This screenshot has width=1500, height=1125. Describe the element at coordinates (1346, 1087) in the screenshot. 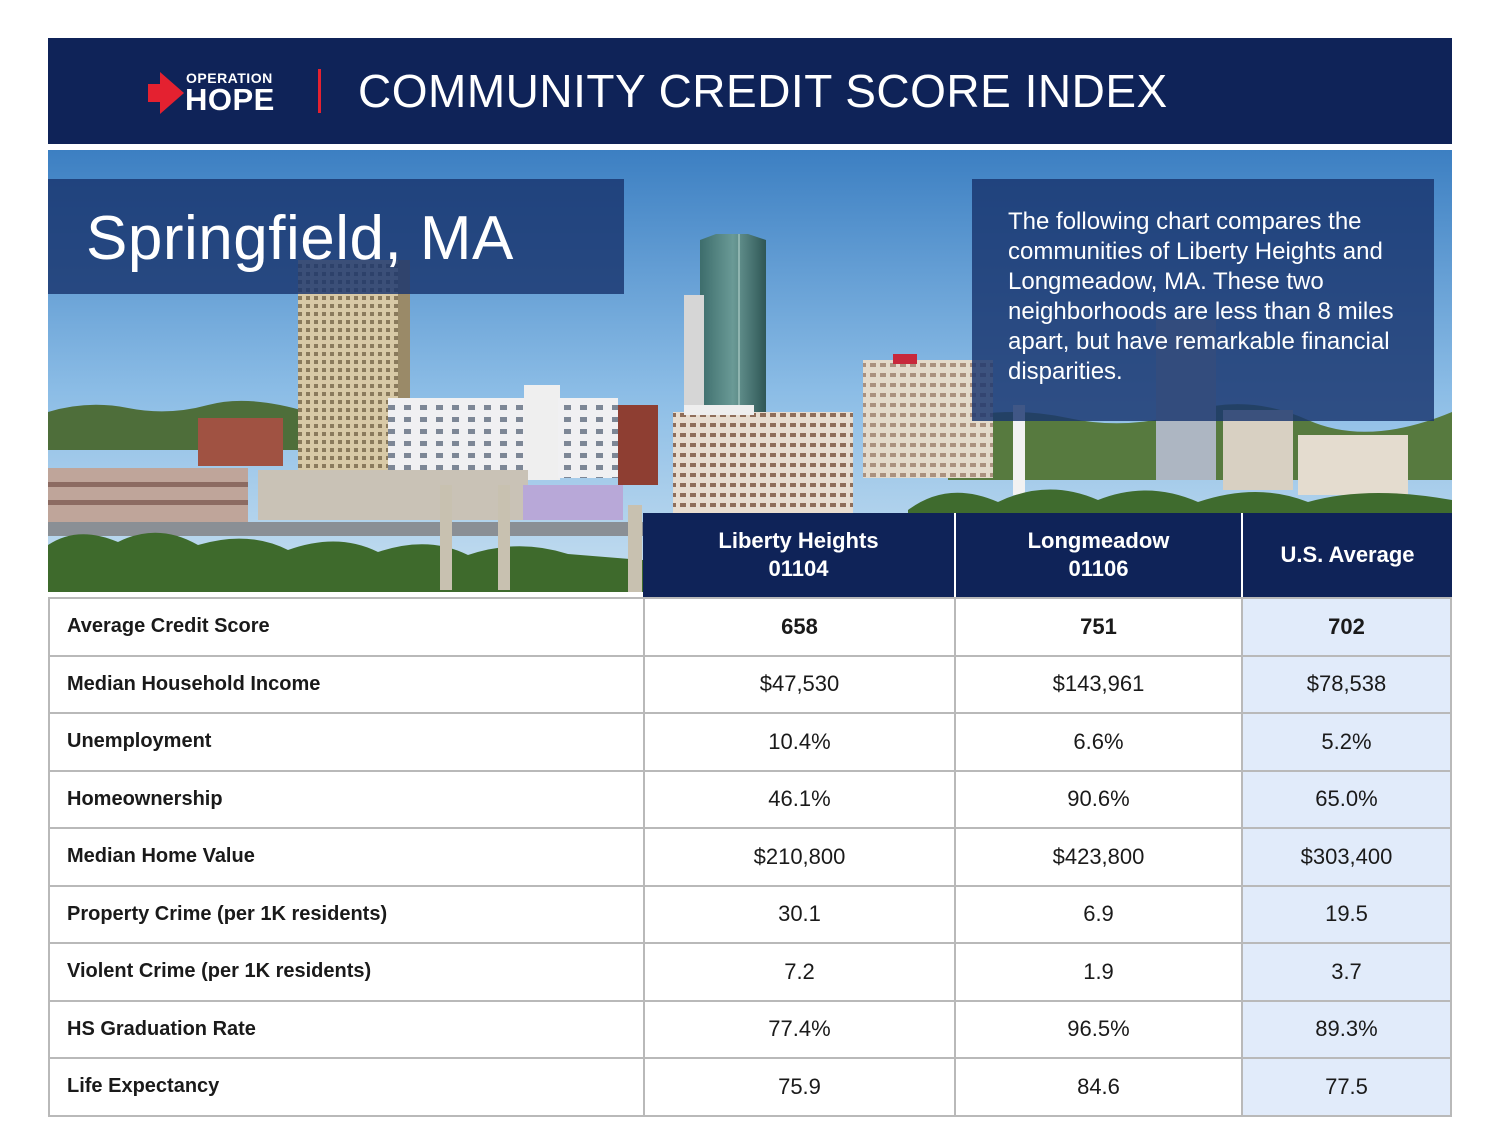

I see `cell-us-average: 77.5` at that location.